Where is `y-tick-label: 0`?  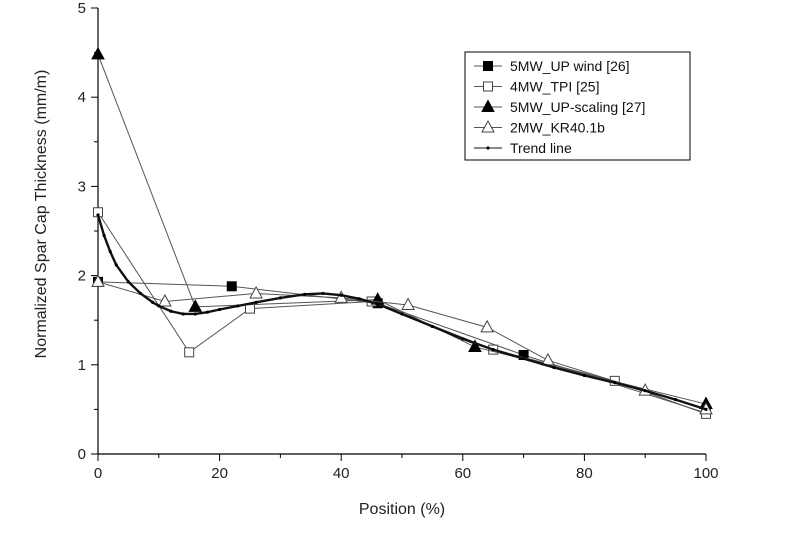 y-tick-label: 0 is located at coordinates (82, 454).